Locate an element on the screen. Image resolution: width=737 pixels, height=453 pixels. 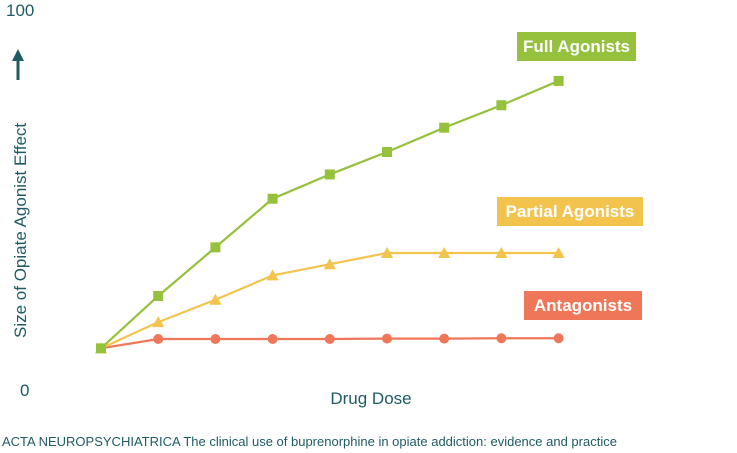
y-tick-top: 100 is located at coordinates (20, 10).